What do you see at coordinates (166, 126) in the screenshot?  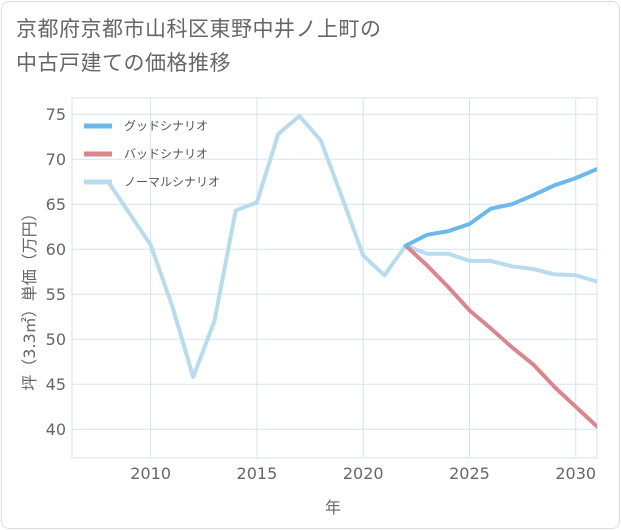 I see `legend-label-good: グッドシナリオ` at bounding box center [166, 126].